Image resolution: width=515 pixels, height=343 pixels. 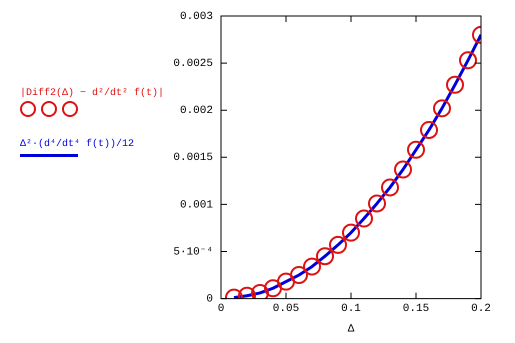 What do you see at coordinates (221, 309) in the screenshot?
I see `x-tick-label: 0` at bounding box center [221, 309].